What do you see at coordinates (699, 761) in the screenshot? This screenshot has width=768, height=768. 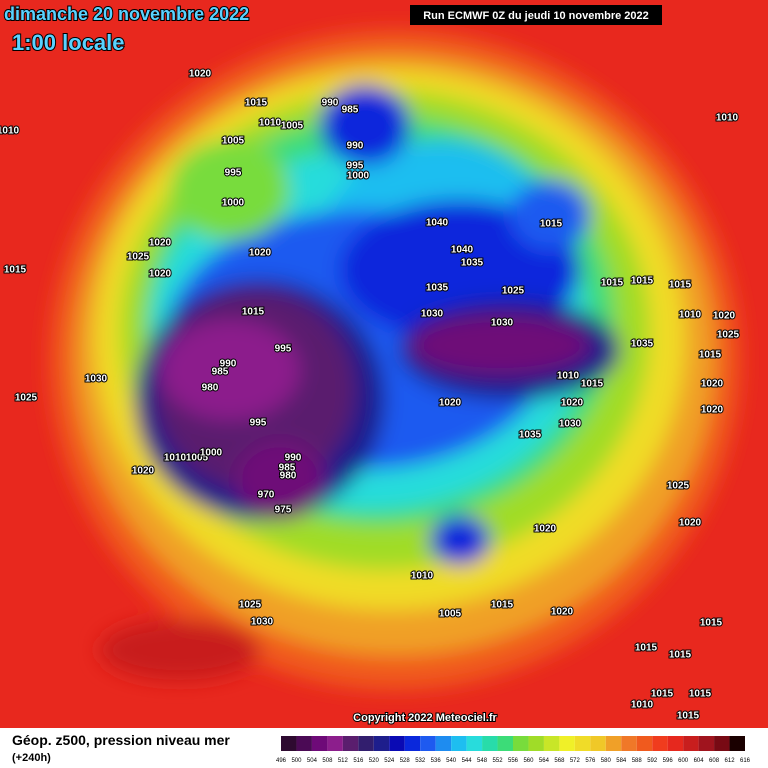 I see `scale-label: 604` at bounding box center [699, 761].